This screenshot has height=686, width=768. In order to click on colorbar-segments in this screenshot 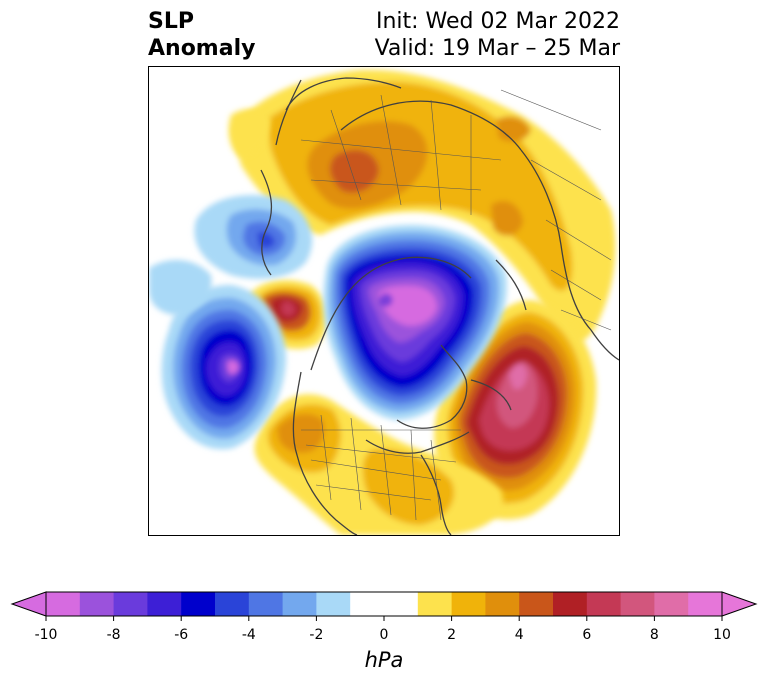, I will do `click(384, 604)`.